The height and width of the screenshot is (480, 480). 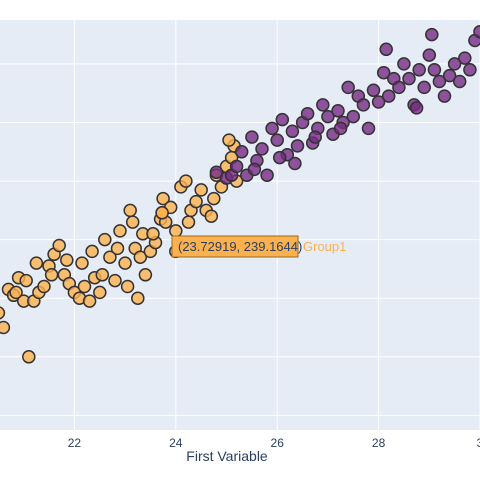 I want to click on x-tick-labels: 22 24 26 28 3, so click(x=274, y=443).